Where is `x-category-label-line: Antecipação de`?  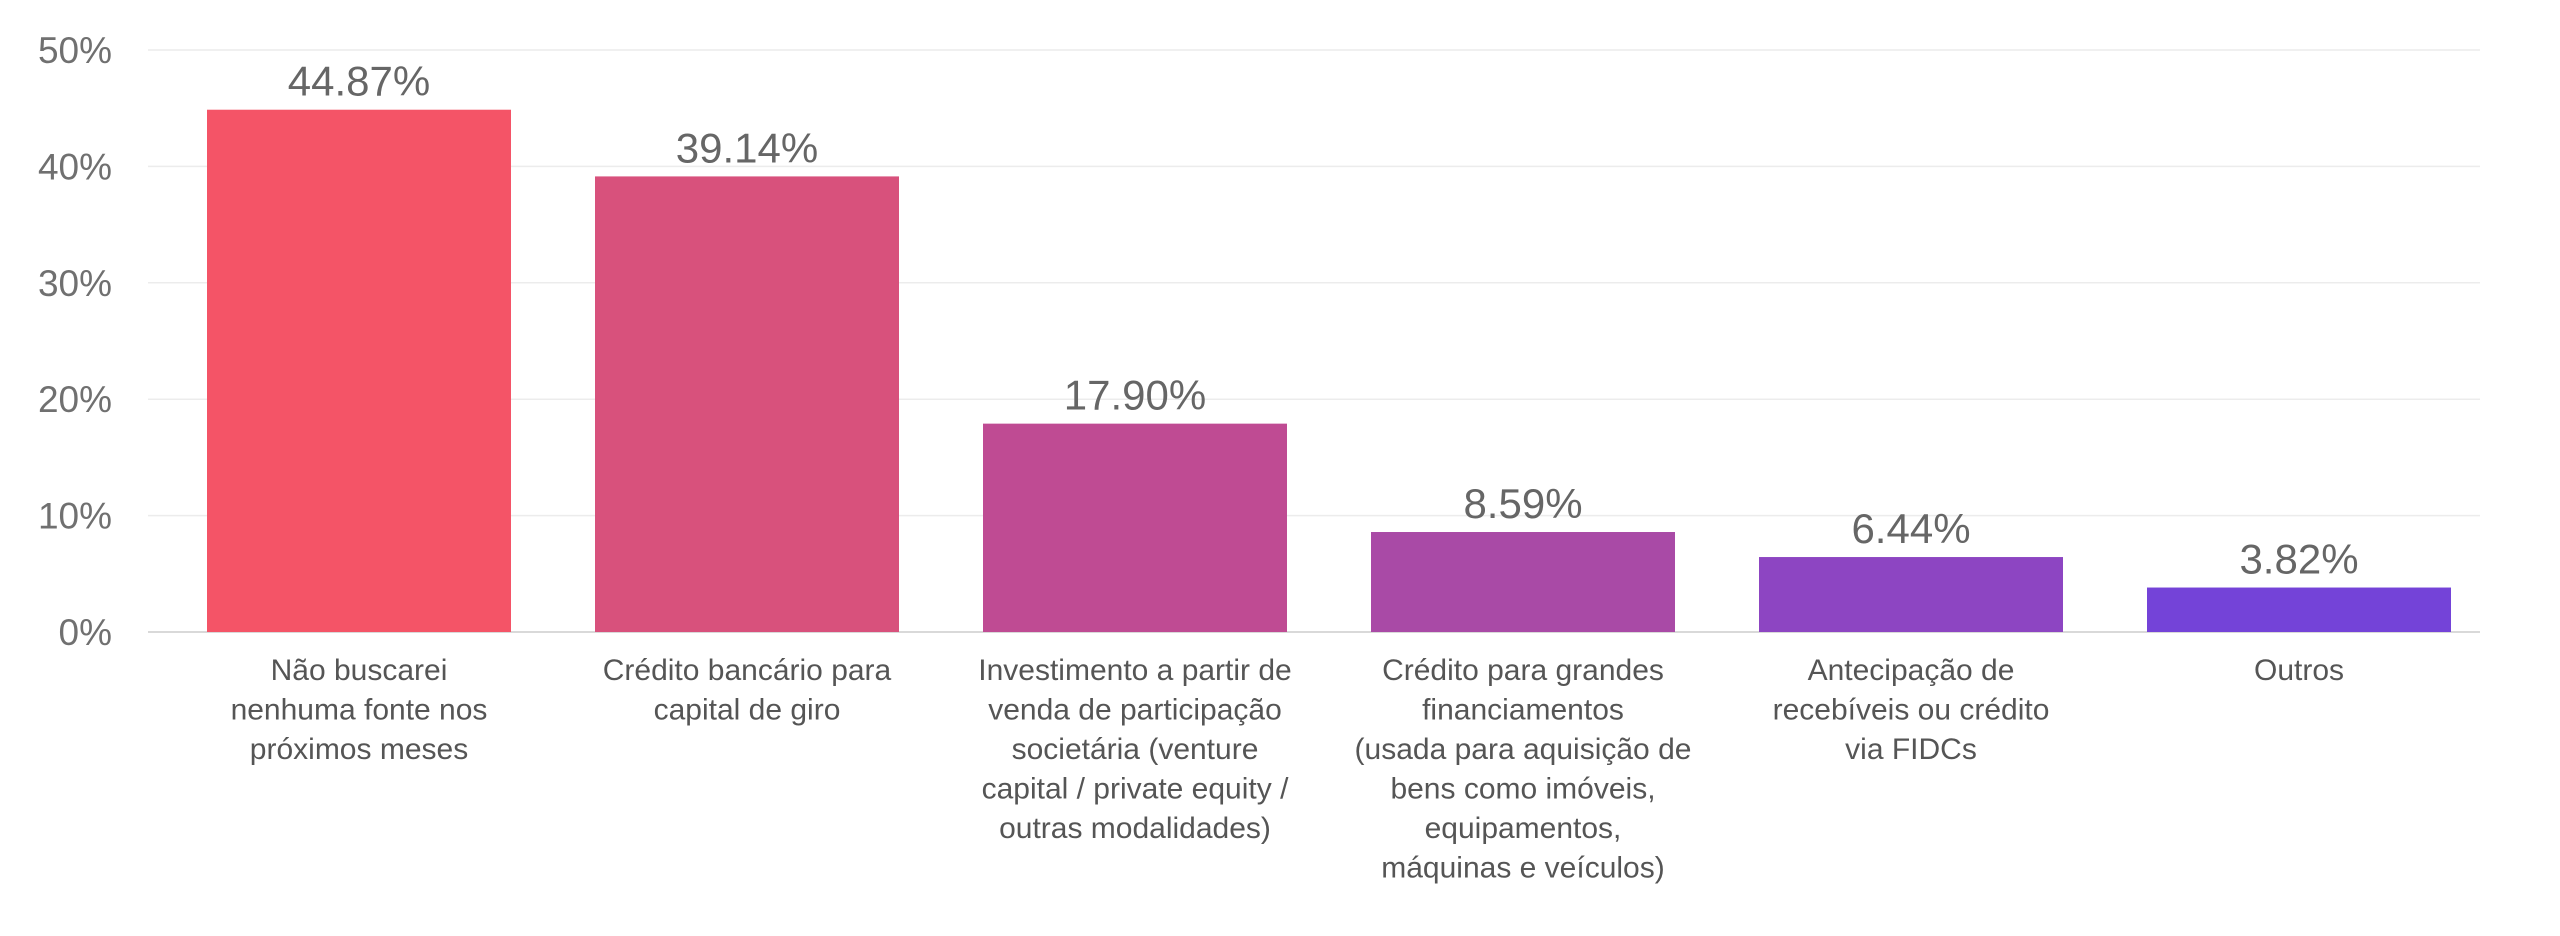 x-category-label-line: Antecipação de is located at coordinates (1911, 670).